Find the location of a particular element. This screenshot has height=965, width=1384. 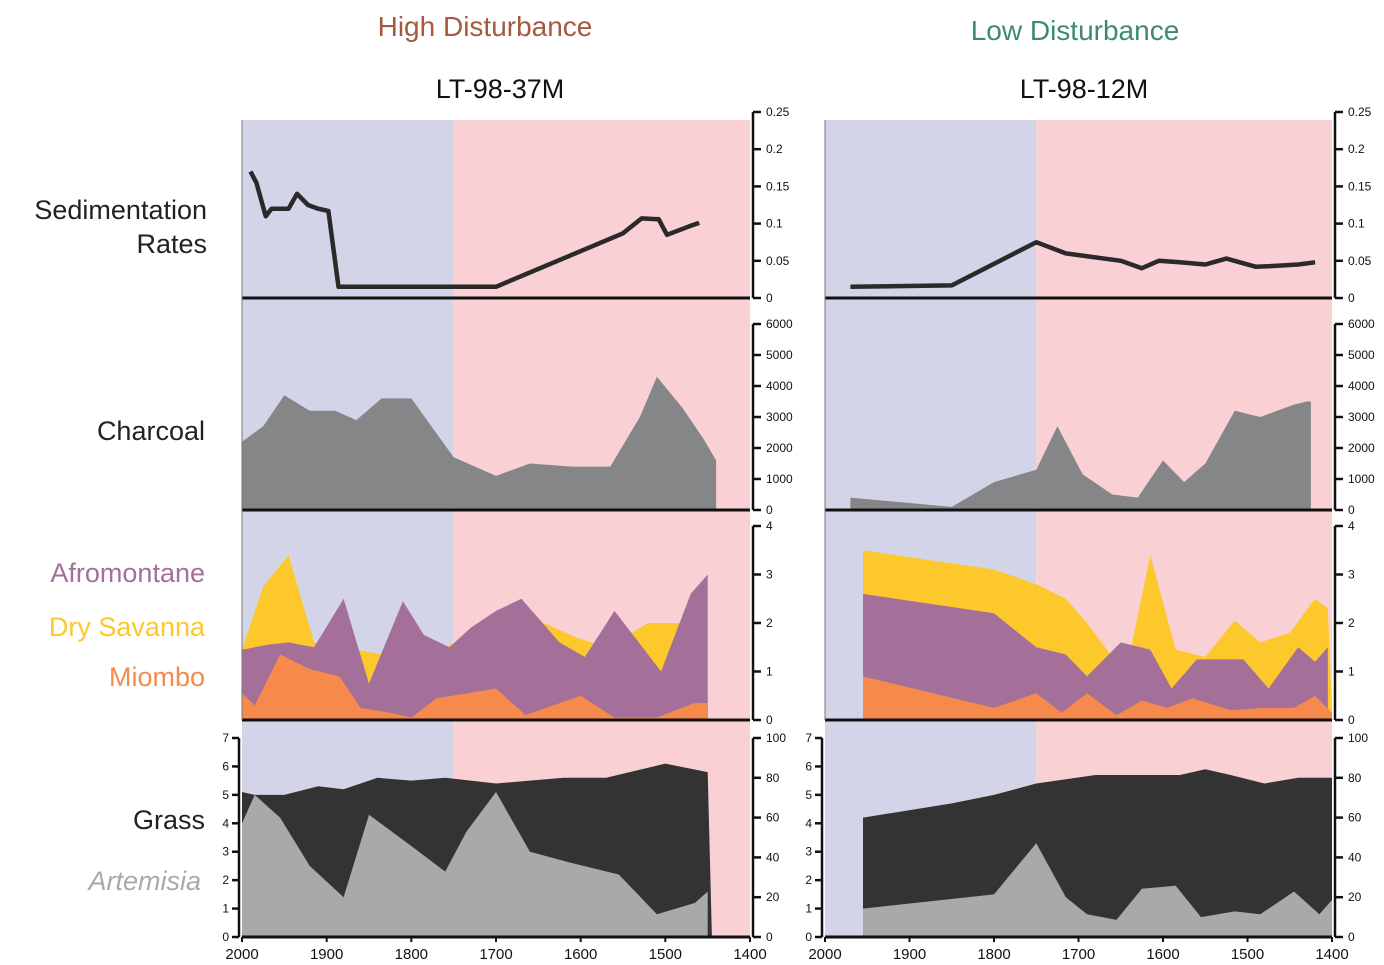

row-label-sedimentation-1: Sedimentation is located at coordinates (120, 210).